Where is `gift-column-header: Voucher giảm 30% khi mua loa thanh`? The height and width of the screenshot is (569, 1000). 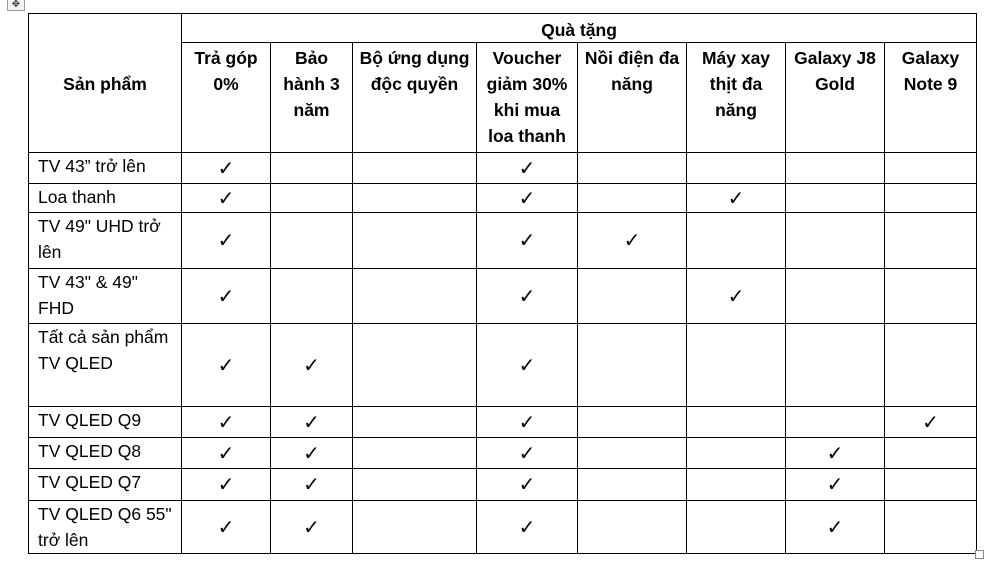
gift-column-header: Voucher giảm 30% khi mua loa thanh is located at coordinates (527, 97).